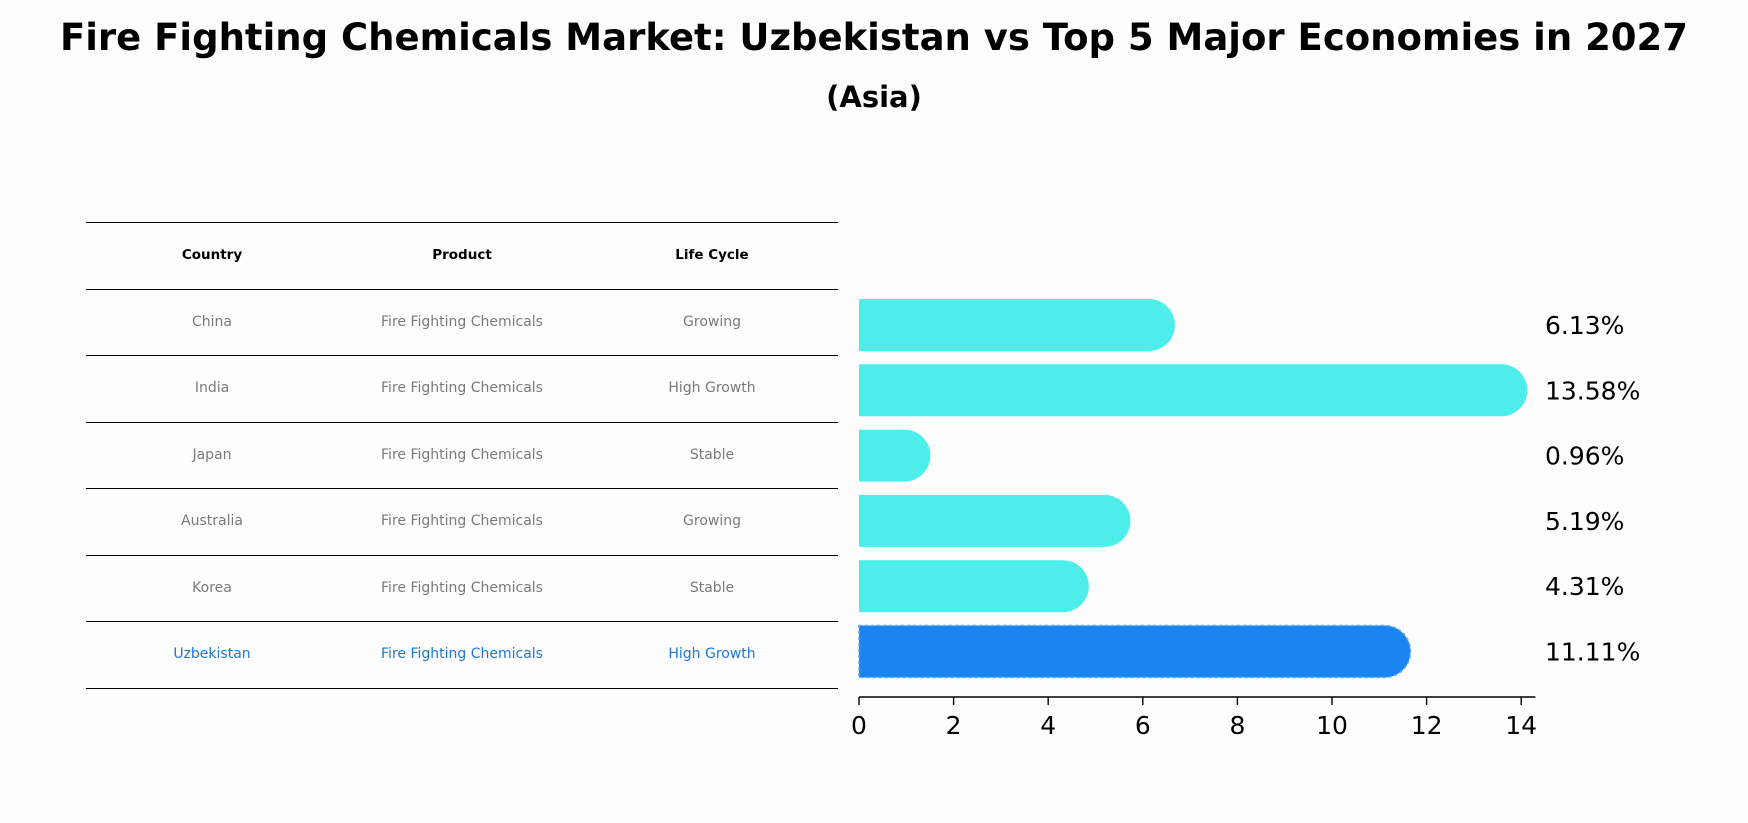 The image size is (1748, 823). I want to click on value-label: 0.96%, so click(1584, 456).